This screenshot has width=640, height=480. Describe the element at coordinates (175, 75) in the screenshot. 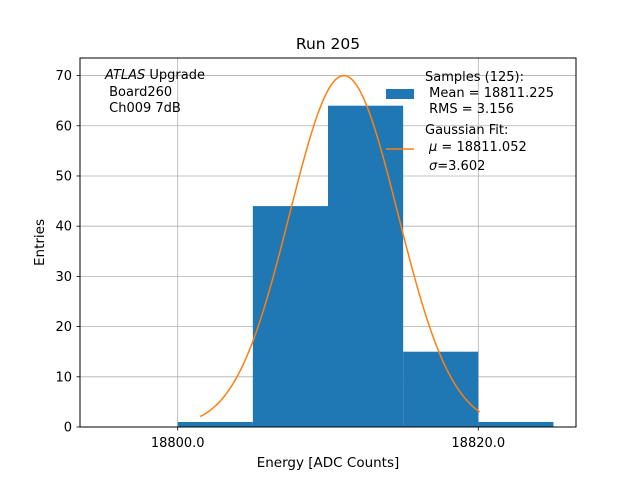

I see `atlas-upgrade: Upgrade` at that location.